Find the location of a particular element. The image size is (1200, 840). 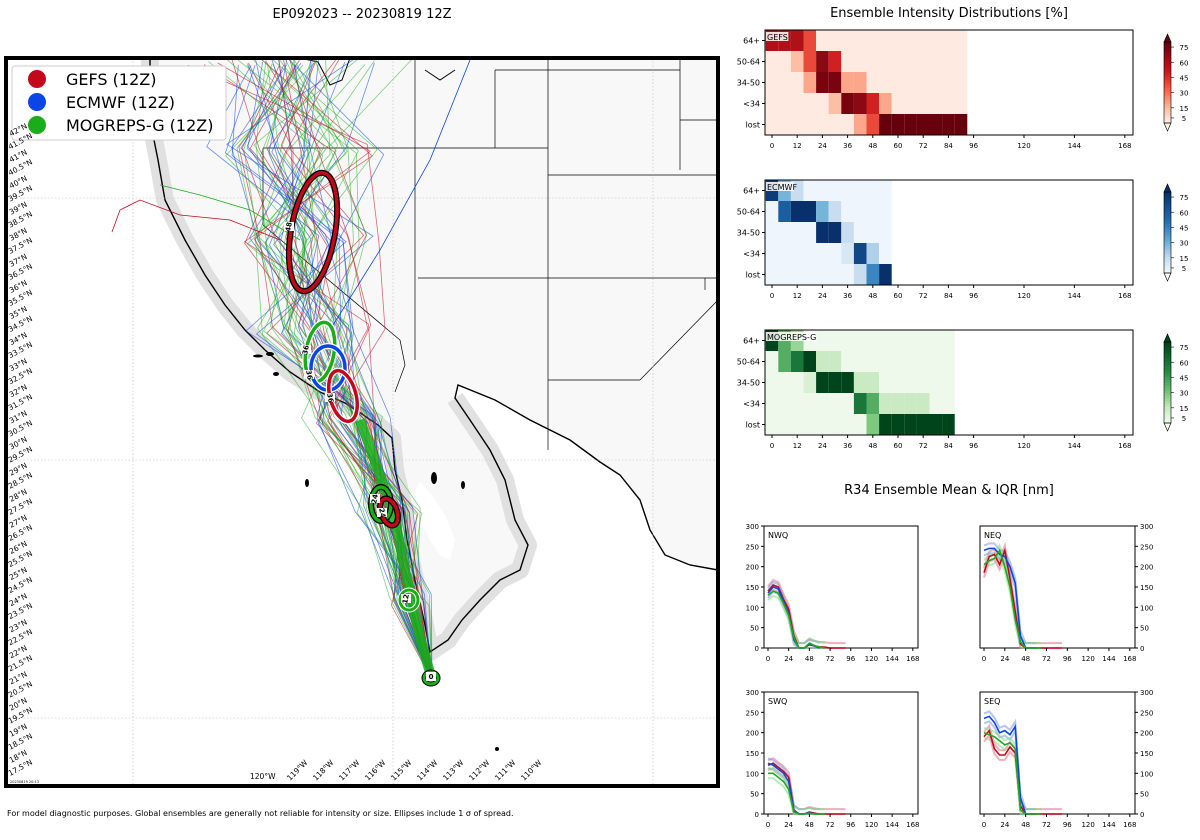

ellipse-label: 24 is located at coordinates (375, 498).